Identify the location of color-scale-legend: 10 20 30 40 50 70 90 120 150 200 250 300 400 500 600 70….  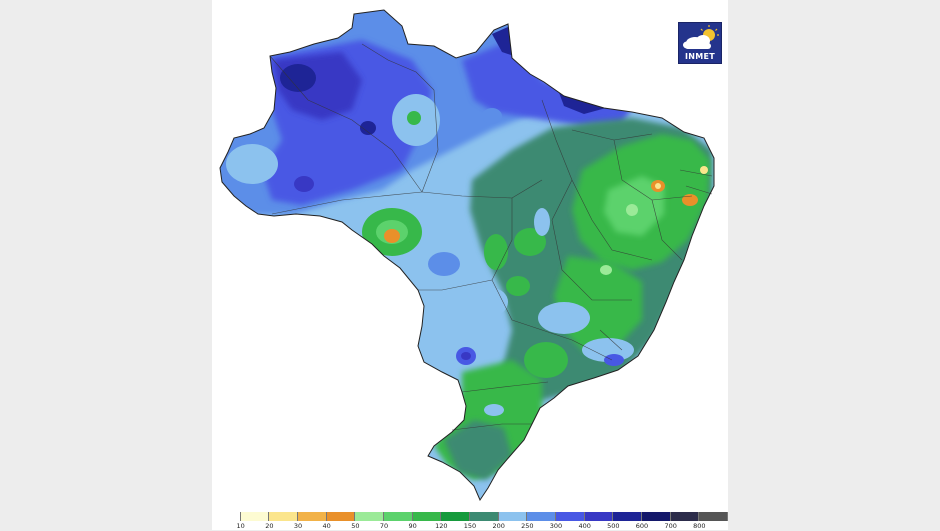
(470, 521).